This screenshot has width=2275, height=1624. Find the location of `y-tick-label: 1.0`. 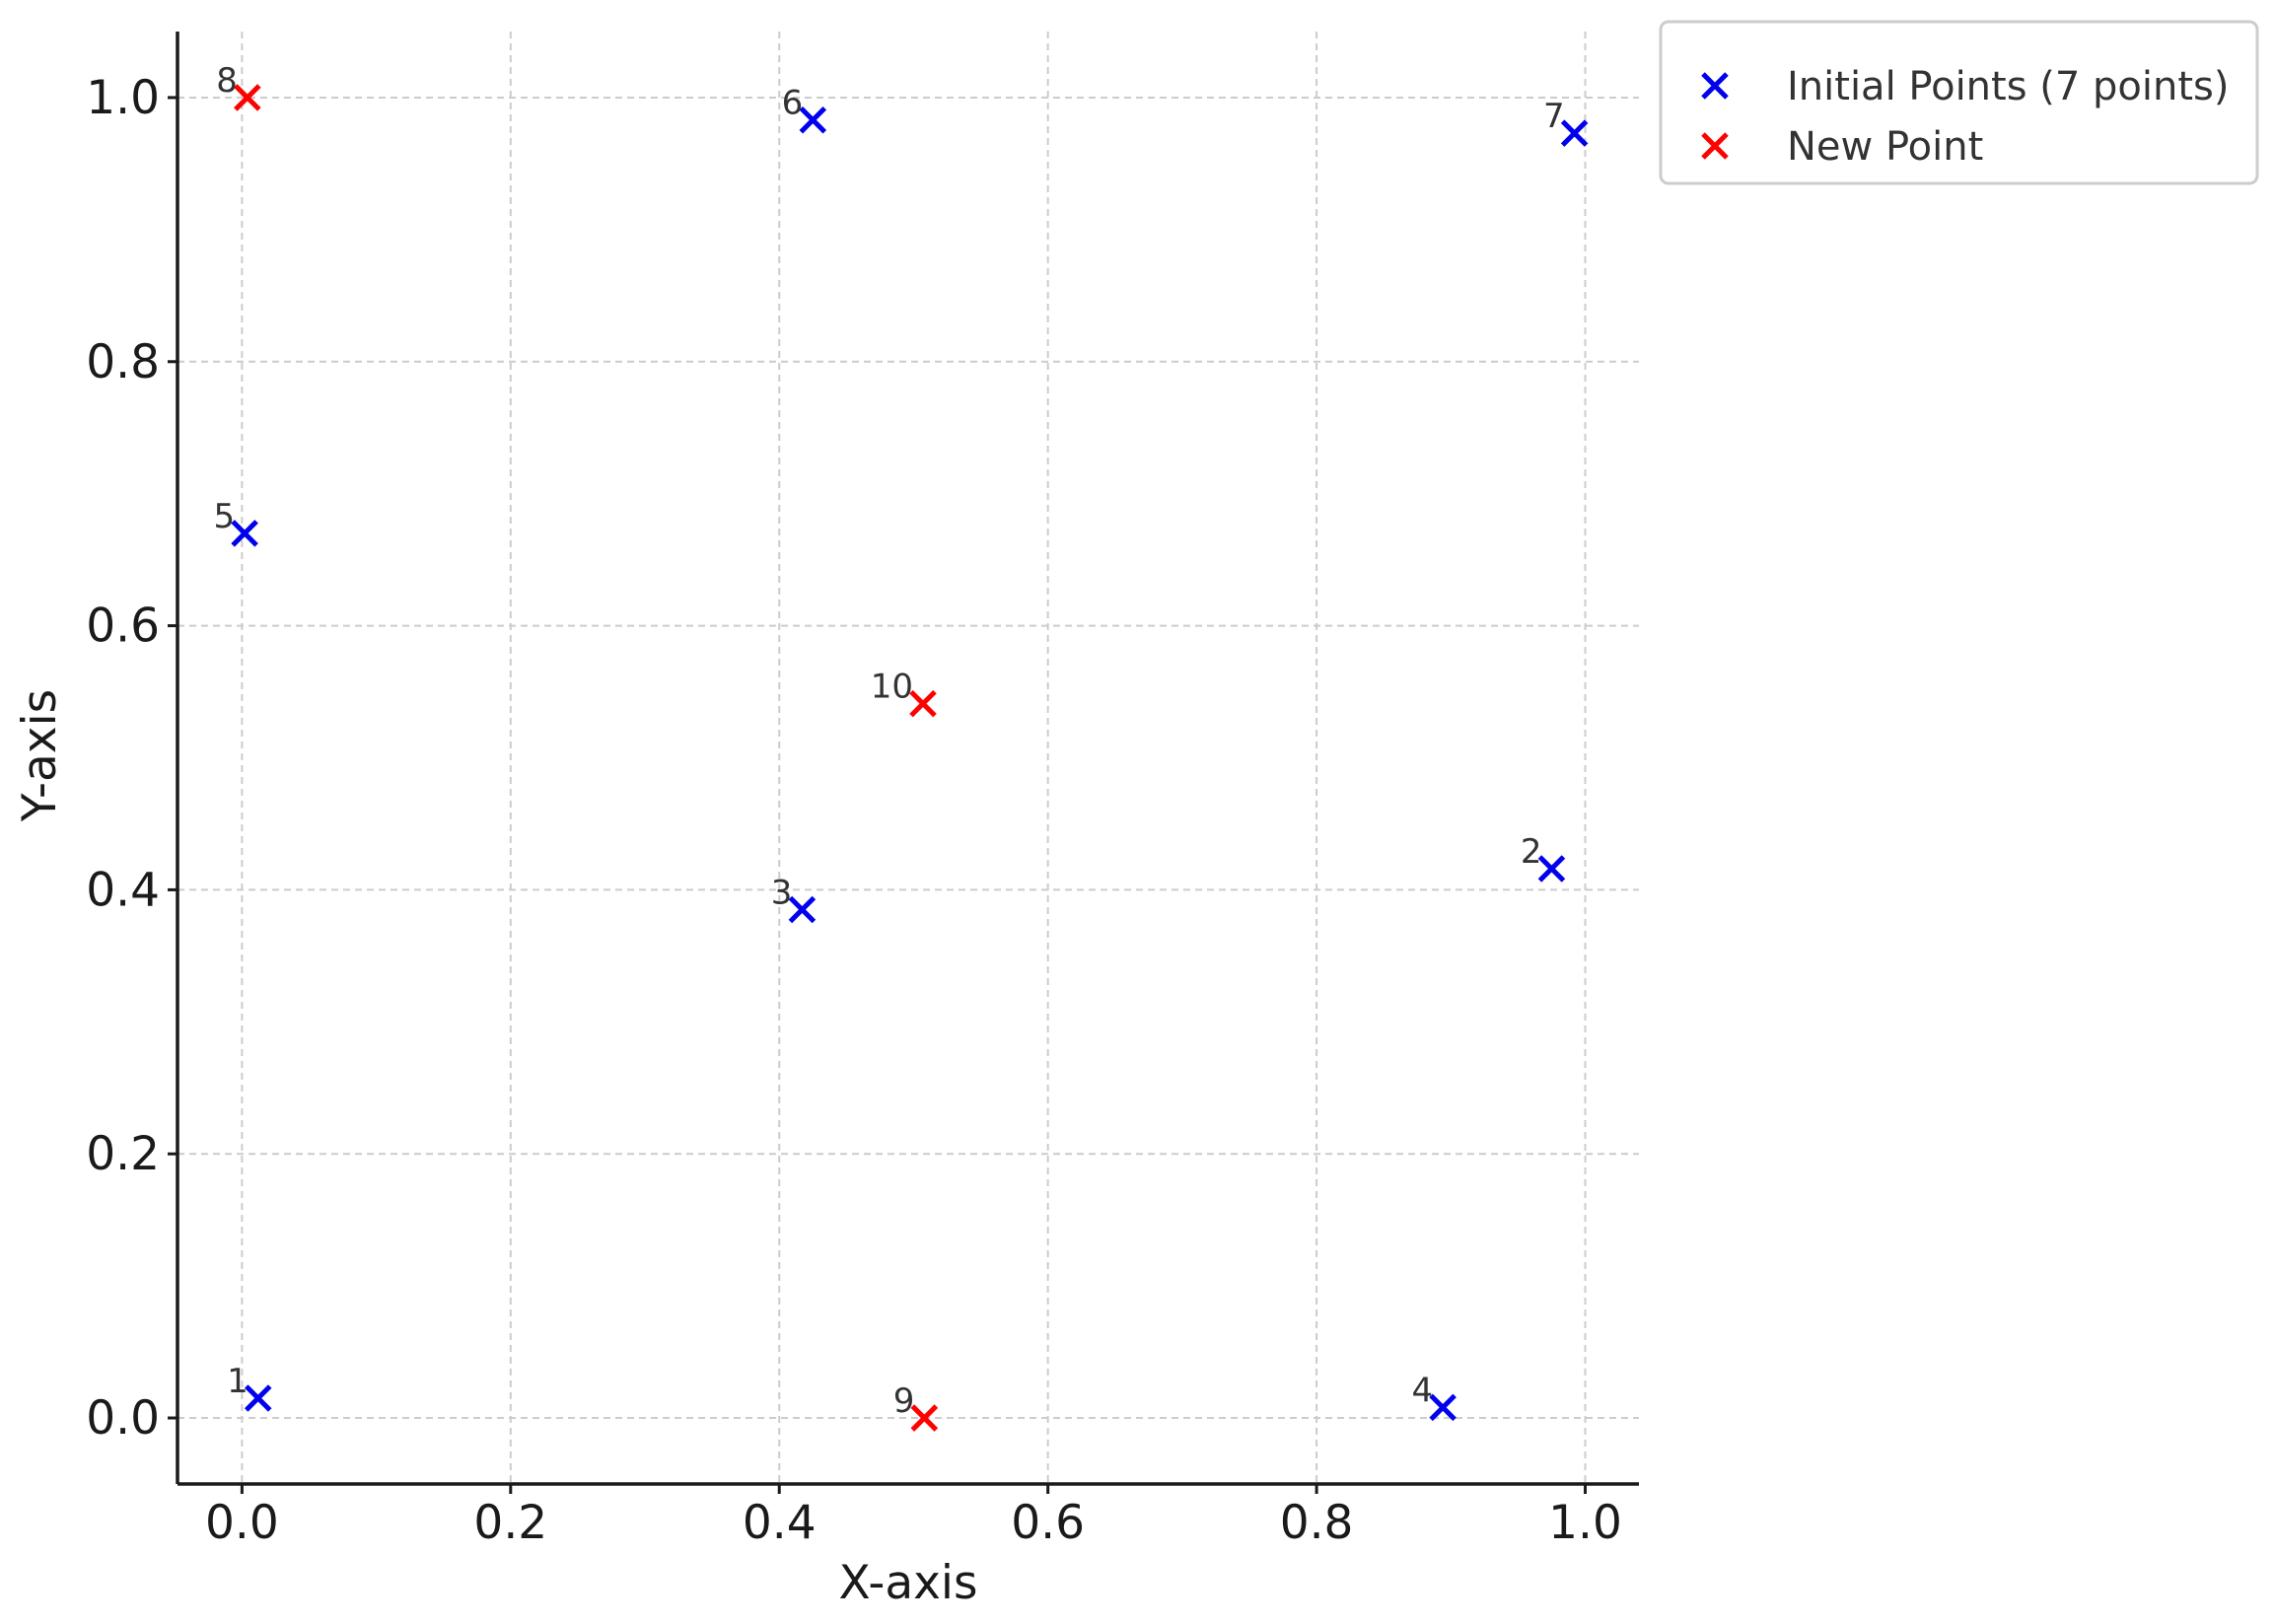

y-tick-label: 1.0 is located at coordinates (123, 98).